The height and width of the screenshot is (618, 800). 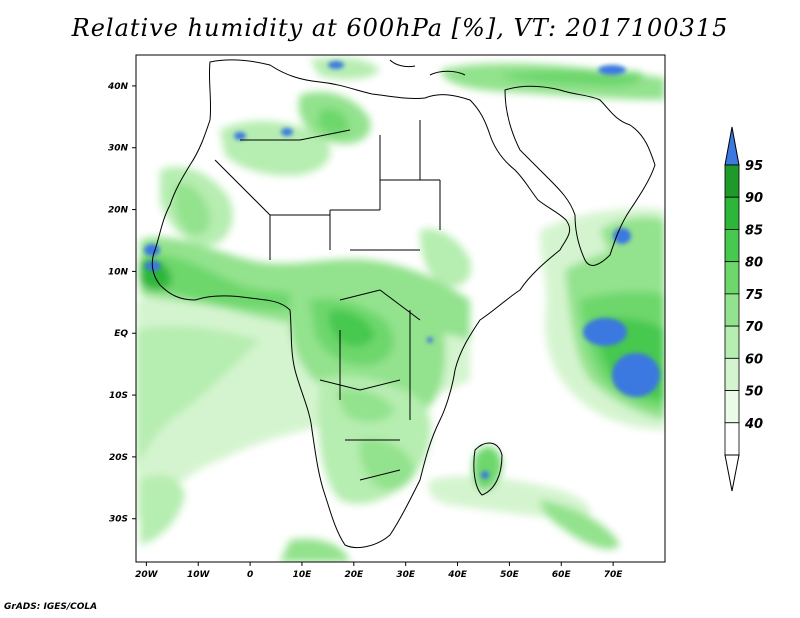 I want to click on colorbar-label: 85, so click(x=754, y=230).